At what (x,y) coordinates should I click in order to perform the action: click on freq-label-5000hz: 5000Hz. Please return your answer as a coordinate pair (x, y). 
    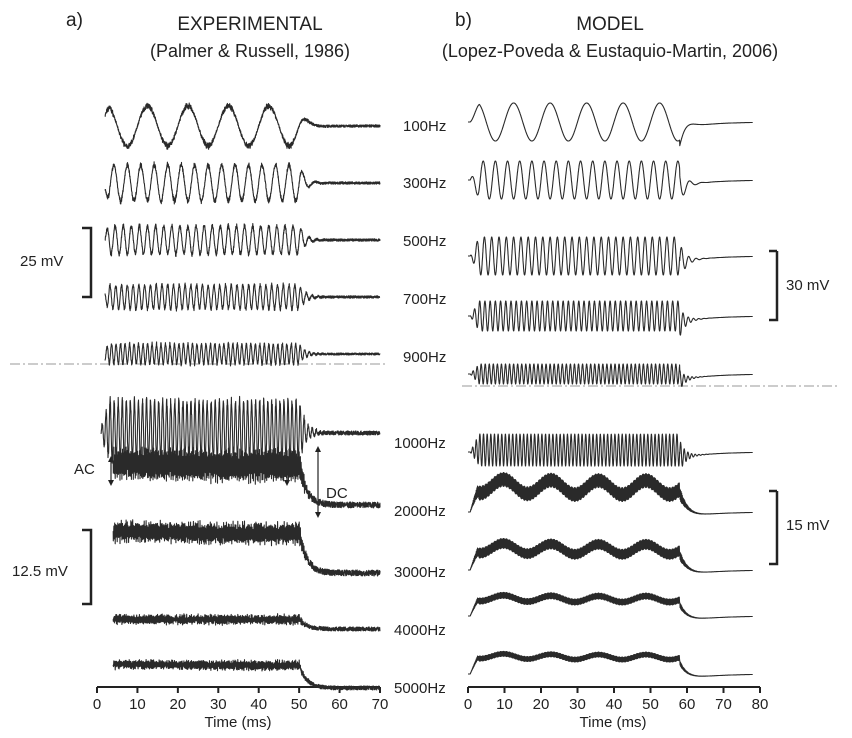
    Looking at the image, I should click on (420, 688).